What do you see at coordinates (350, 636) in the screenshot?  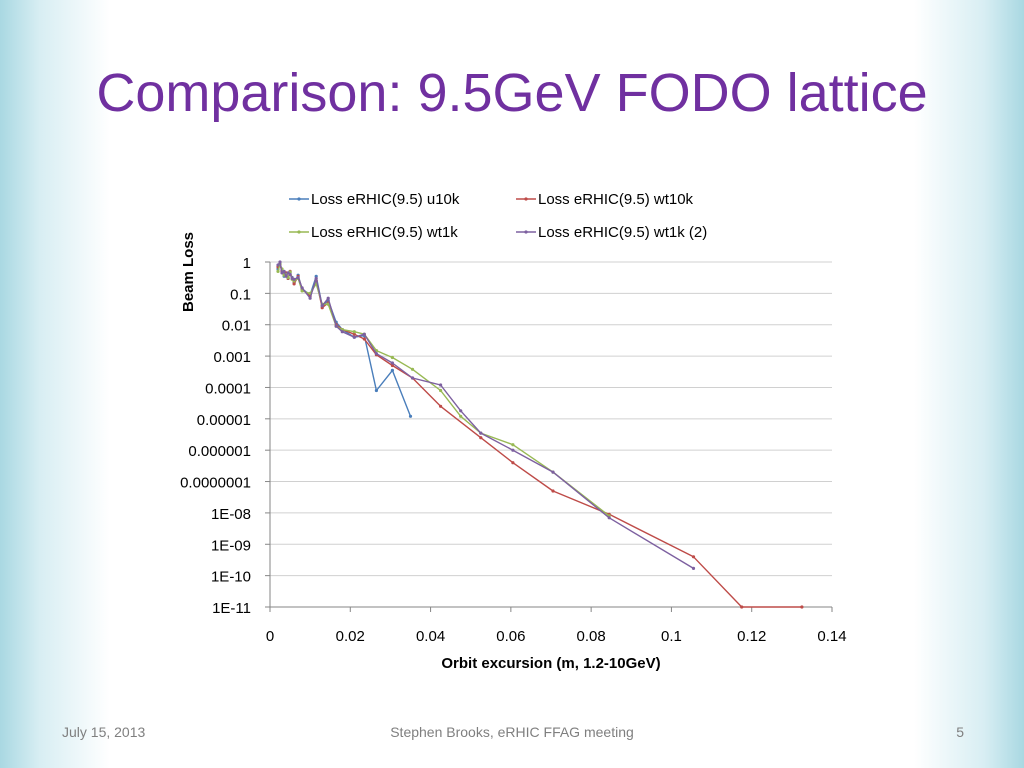 I see `x-tick-label: 0.02` at bounding box center [350, 636].